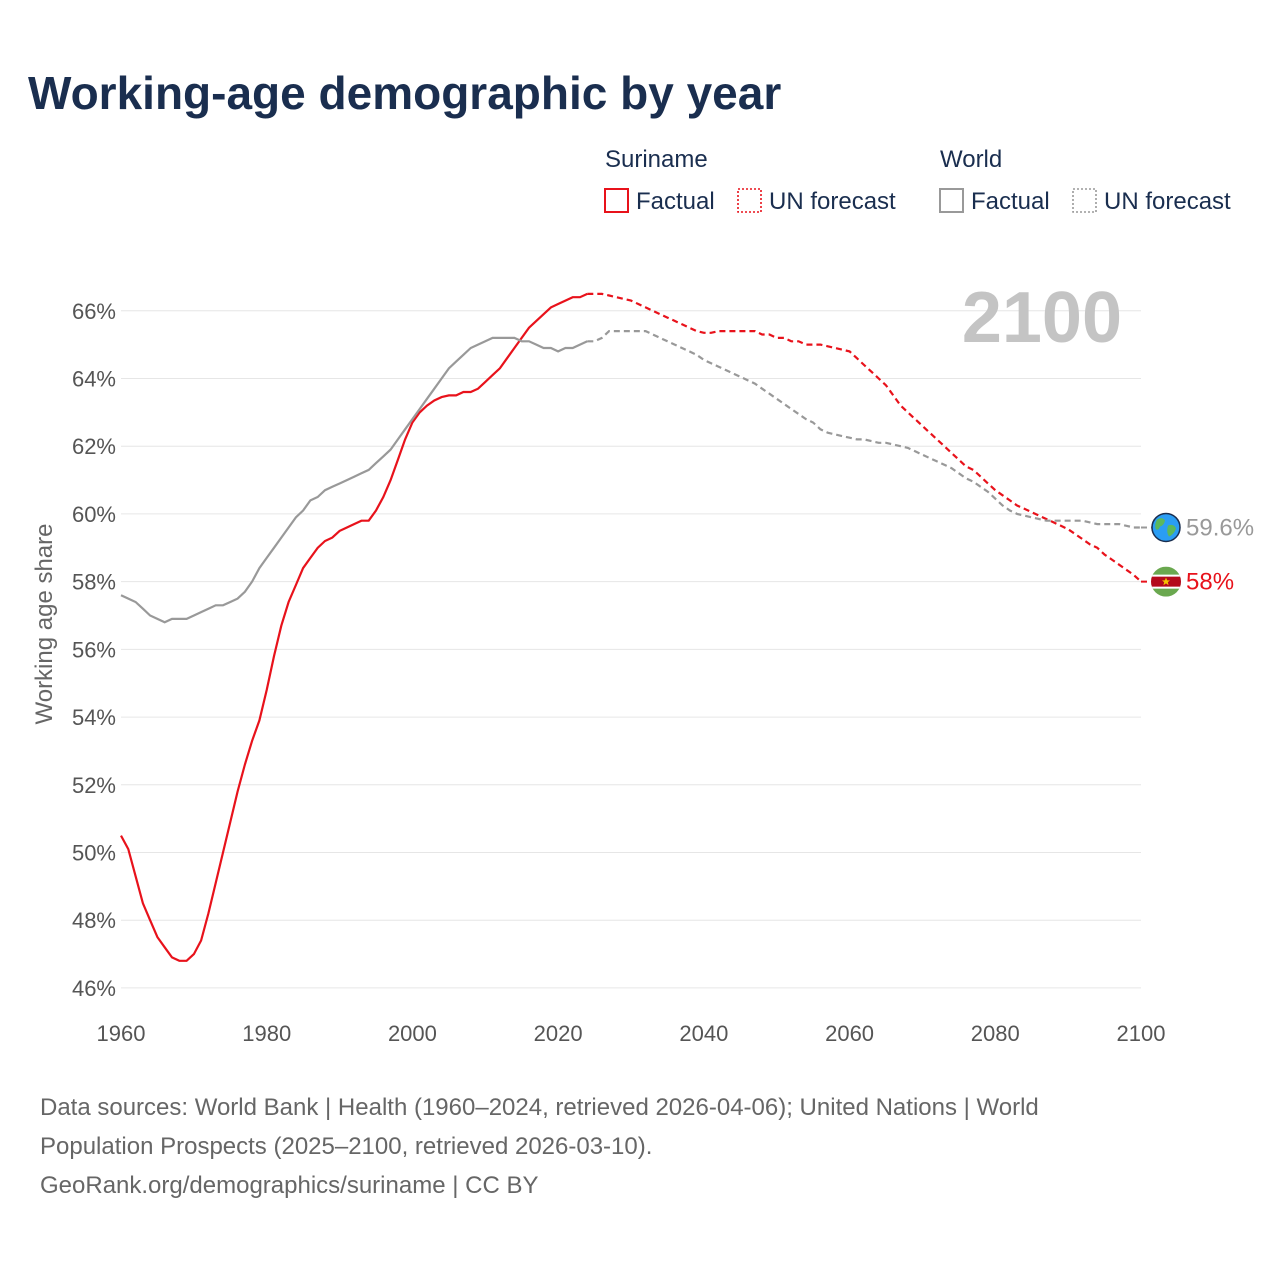  I want to click on y-axis: 46% 48% 50% 52% 54% 56% 58% 60% 62% 64% 66%, so click(94, 650).